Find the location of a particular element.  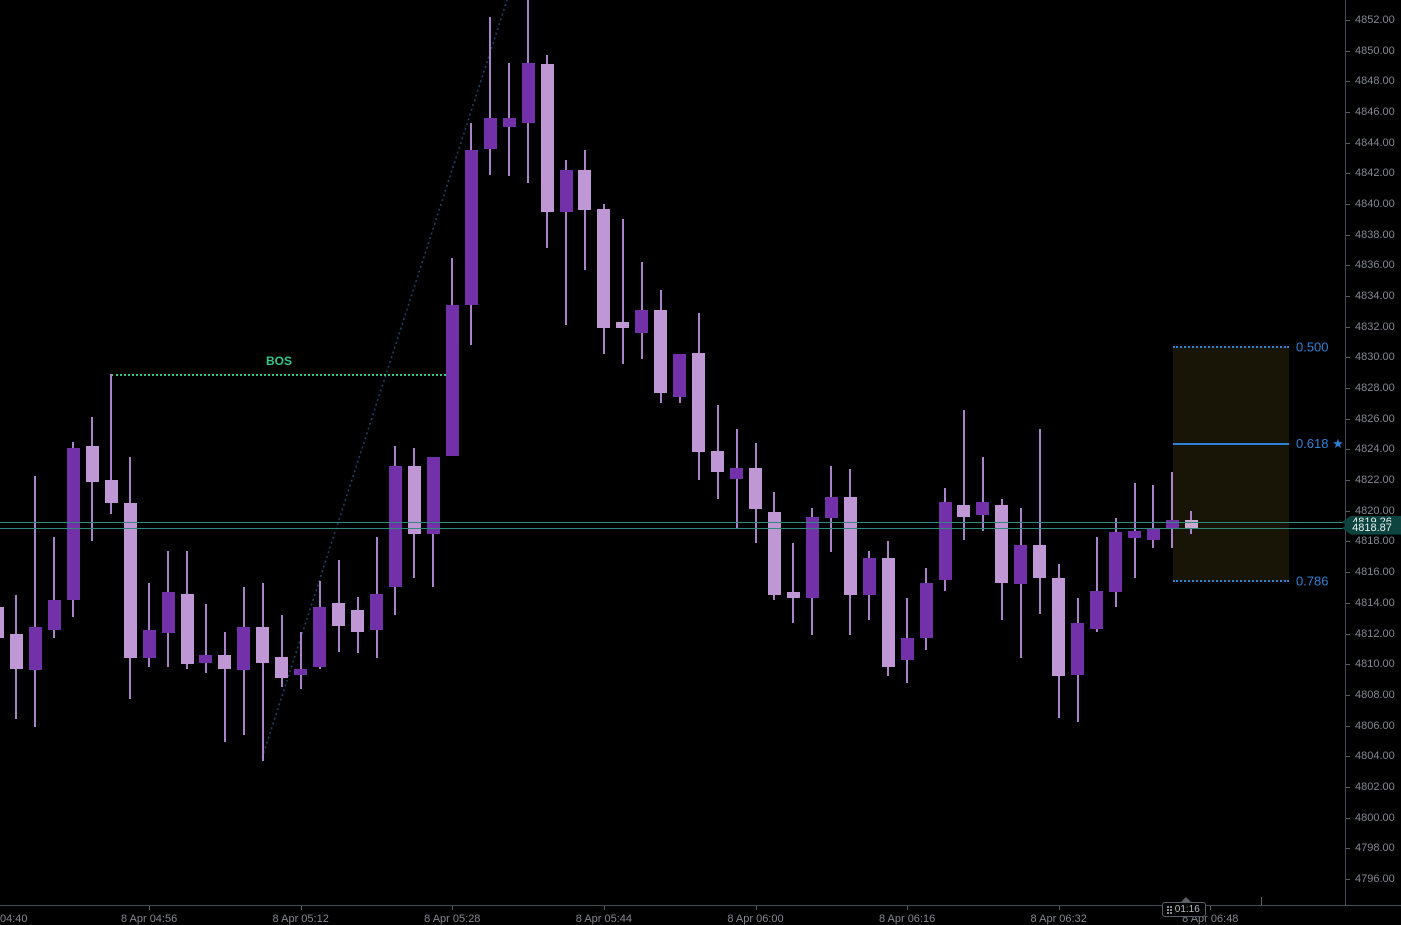

price-tick-label: 4816.00 is located at coordinates (1375, 572).